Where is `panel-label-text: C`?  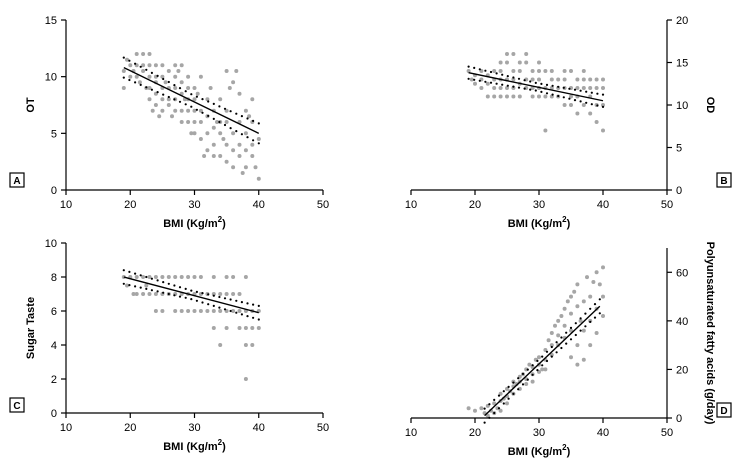
panel-label-text: C is located at coordinates (16, 406).